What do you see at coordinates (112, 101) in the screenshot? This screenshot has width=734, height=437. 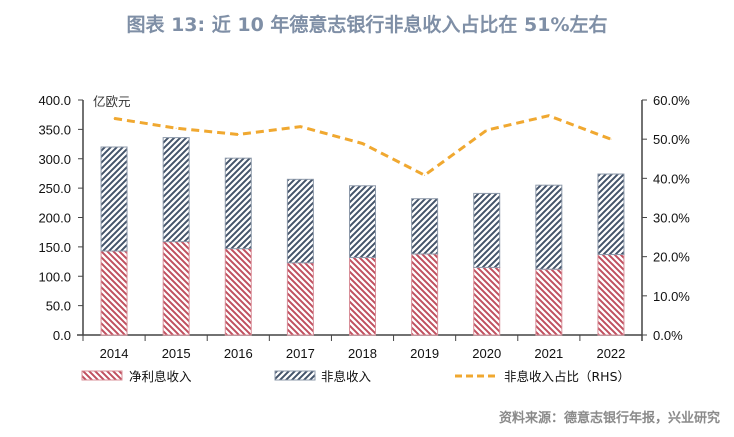 I see `y-unit-label: 亿欧元` at bounding box center [112, 101].